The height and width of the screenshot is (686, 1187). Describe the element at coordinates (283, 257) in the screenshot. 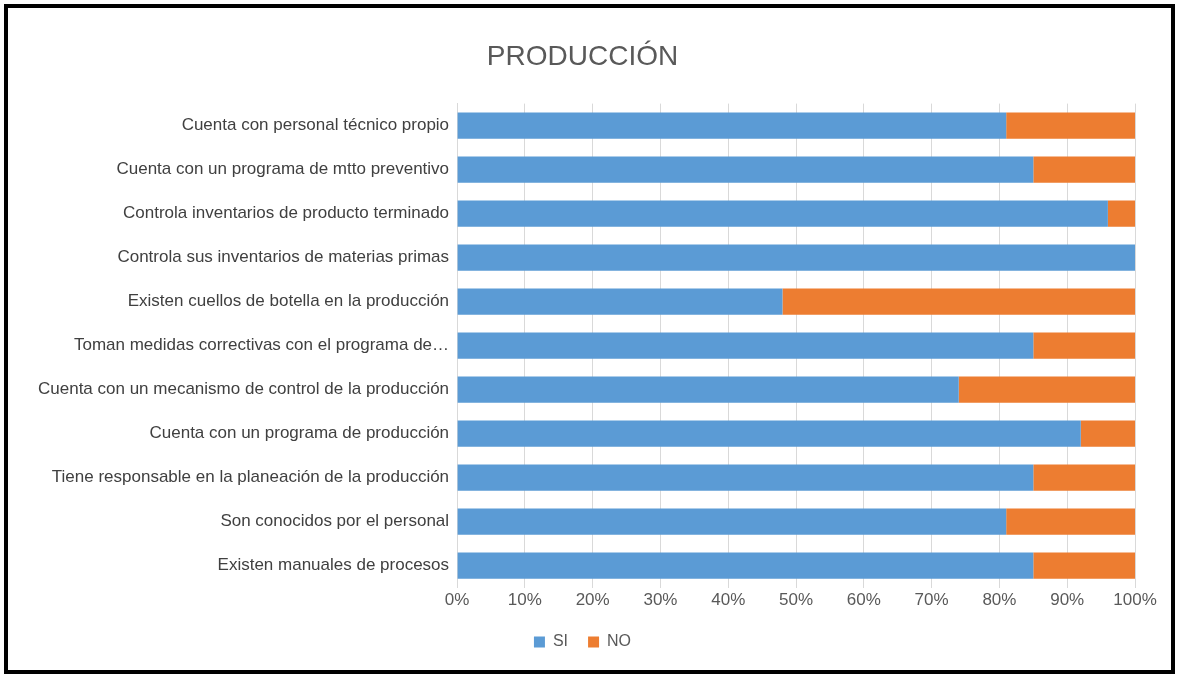

I see `y-tick-label: Controla sus inventarios de materias primas` at that location.